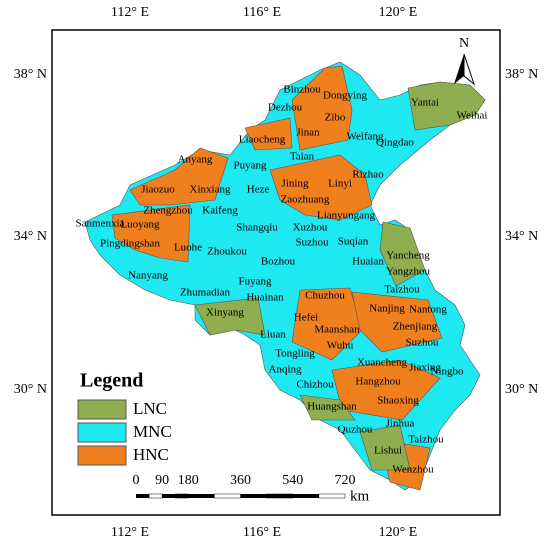  I want to click on city-label: Nanjing, so click(387, 309).